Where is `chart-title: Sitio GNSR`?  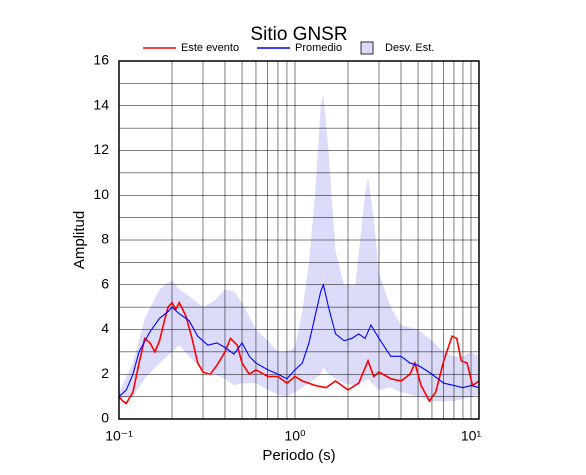 chart-title: Sitio GNSR is located at coordinates (298, 34).